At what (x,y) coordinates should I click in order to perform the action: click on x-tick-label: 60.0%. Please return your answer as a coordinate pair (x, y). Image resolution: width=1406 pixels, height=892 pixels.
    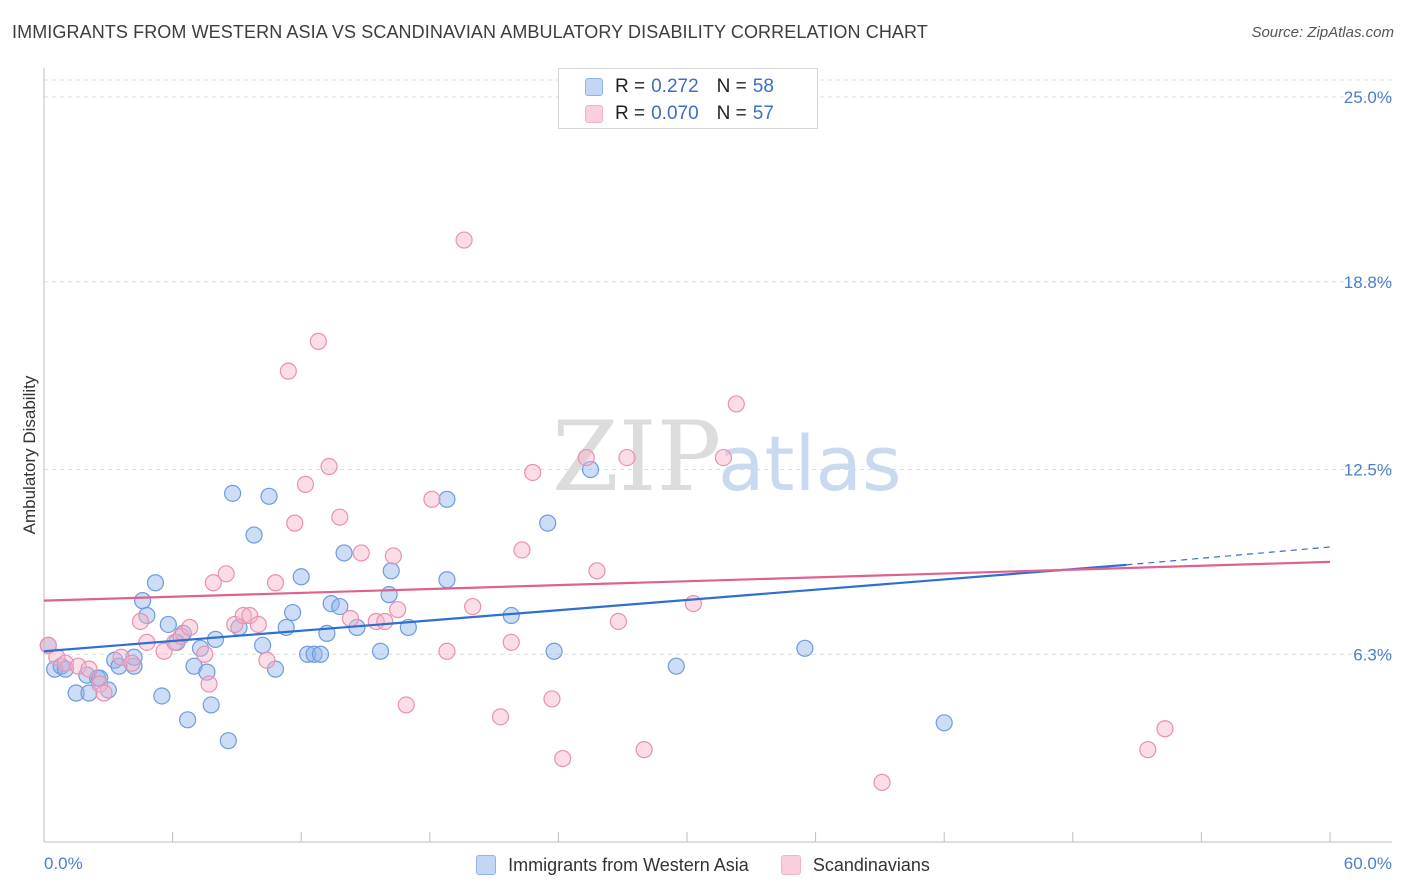
    Looking at the image, I should click on (1368, 863).